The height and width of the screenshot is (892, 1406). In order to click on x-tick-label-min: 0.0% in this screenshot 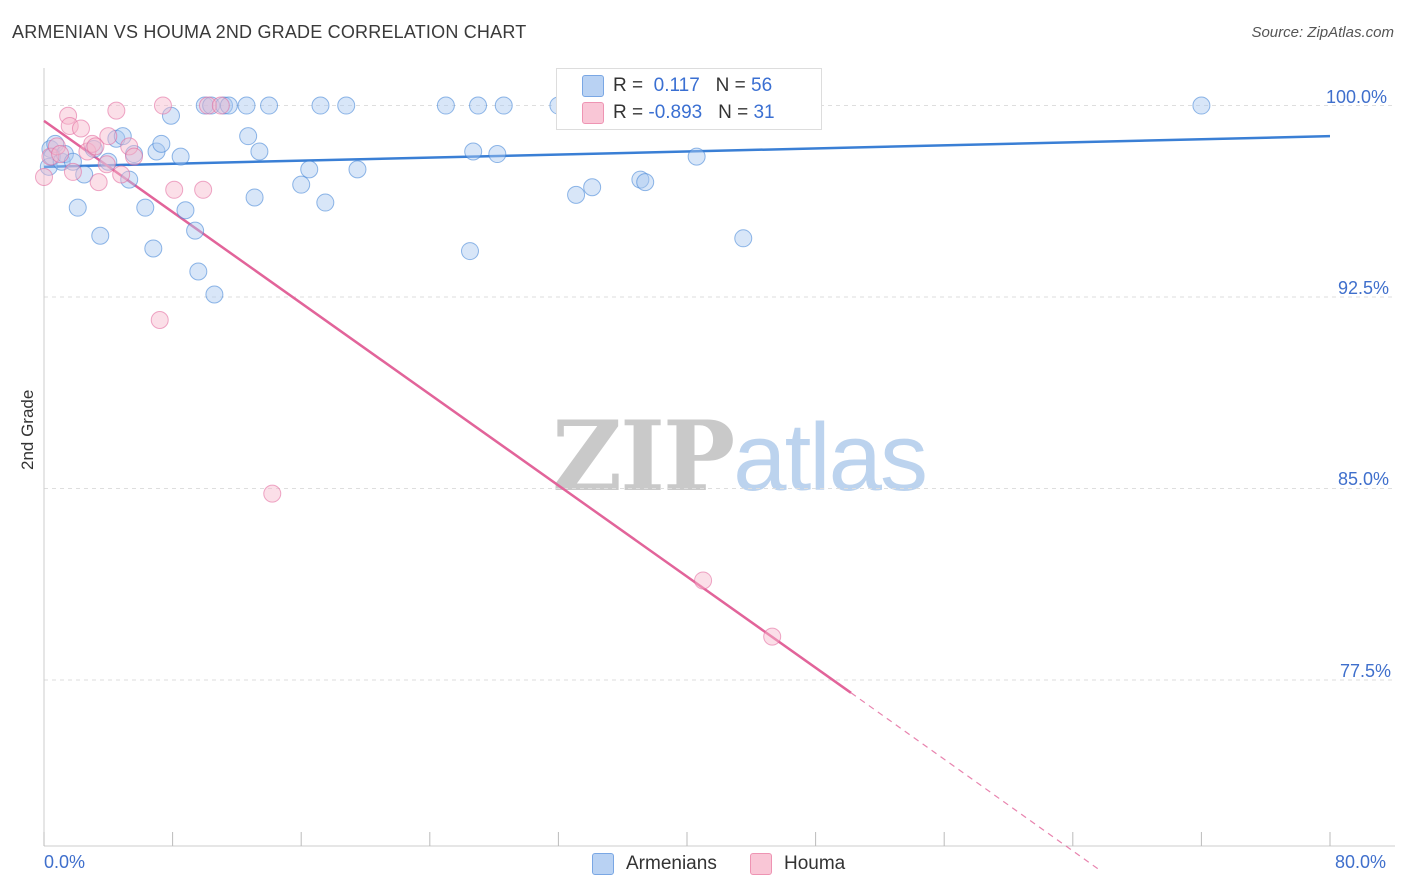, I will do `click(65, 862)`.